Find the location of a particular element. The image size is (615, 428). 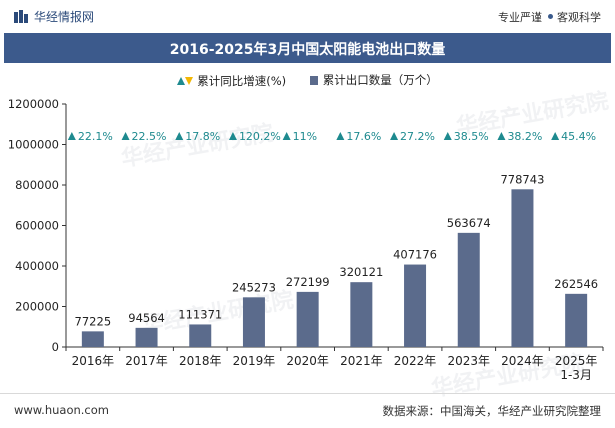

bullet-icon is located at coordinates (550, 16).